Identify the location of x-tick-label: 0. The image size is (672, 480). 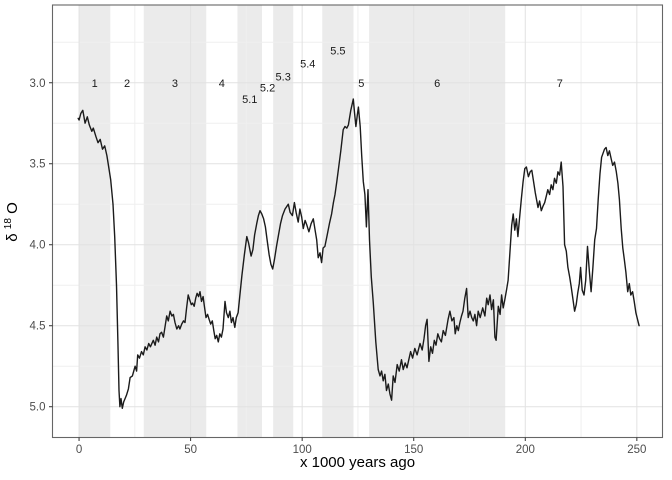
(79, 450).